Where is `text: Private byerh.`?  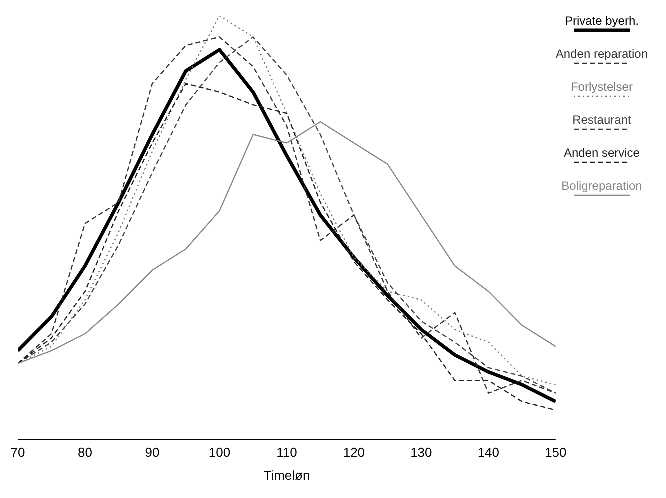
text: Private byerh. is located at coordinates (601, 21).